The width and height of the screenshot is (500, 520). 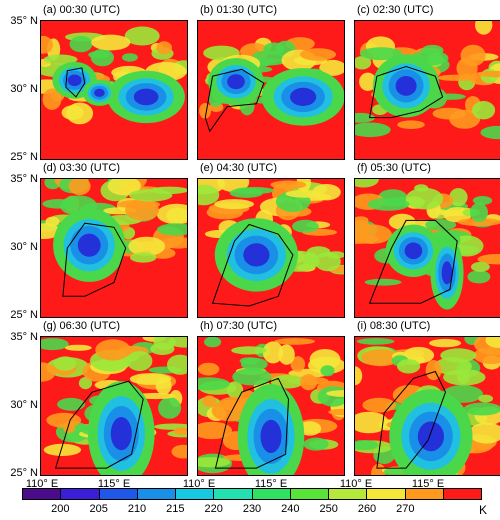 I want to click on latitude-label: 25° N, so click(x=24, y=473).